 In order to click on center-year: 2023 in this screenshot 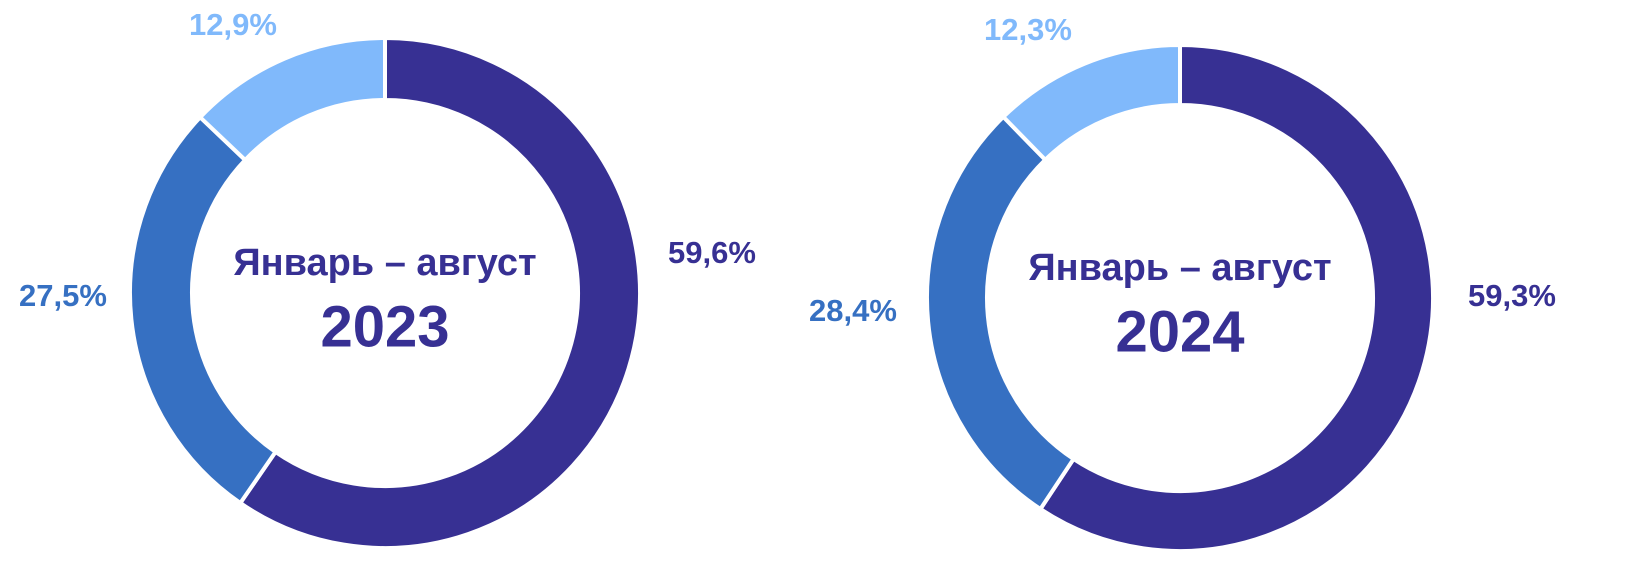, I will do `click(384, 326)`.